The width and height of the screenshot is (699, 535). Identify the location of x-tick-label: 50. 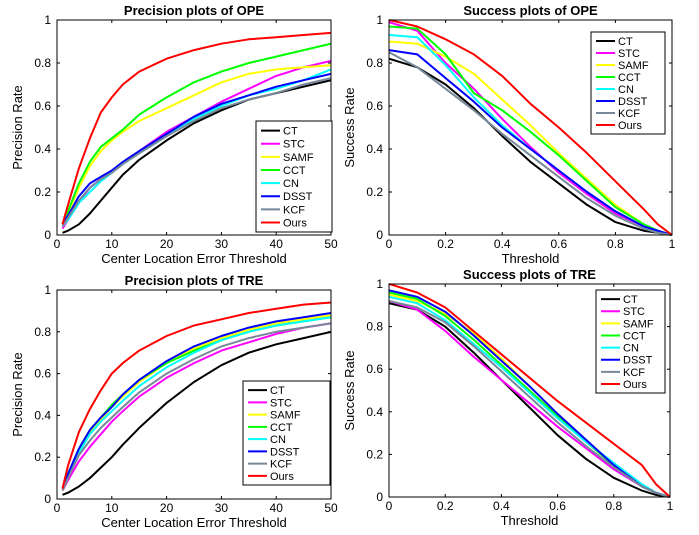
(331, 508).